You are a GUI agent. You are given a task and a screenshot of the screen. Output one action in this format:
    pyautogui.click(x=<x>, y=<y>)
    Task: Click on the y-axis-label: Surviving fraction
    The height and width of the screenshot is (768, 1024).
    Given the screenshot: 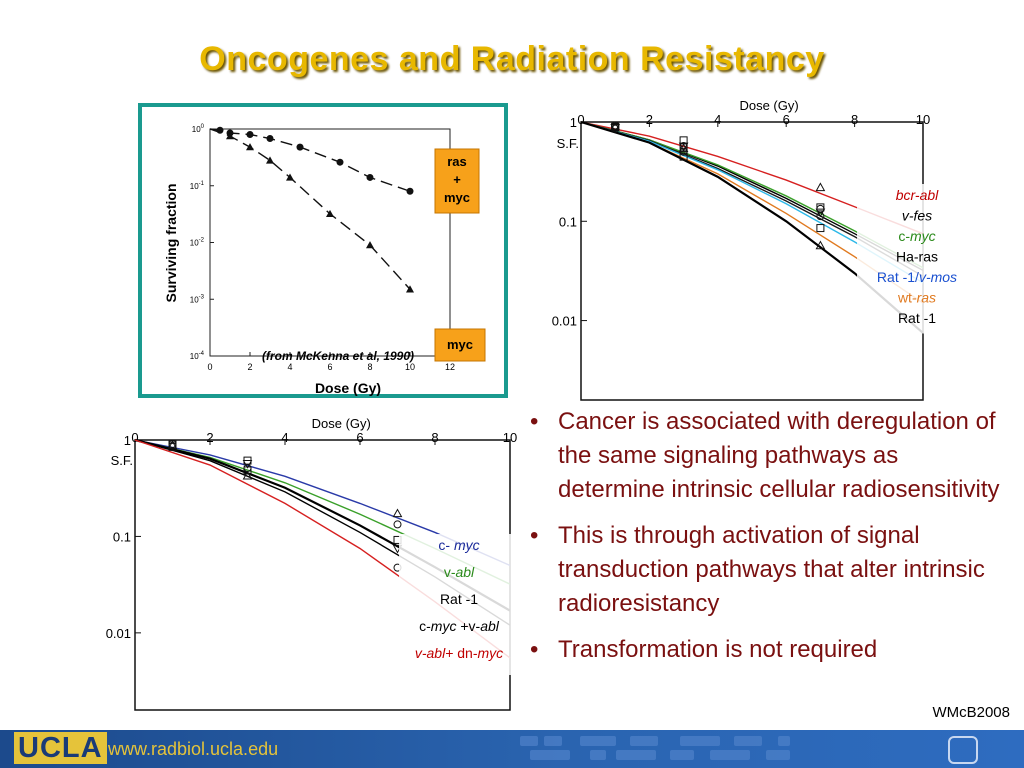 What is the action you would take?
    pyautogui.click(x=171, y=242)
    